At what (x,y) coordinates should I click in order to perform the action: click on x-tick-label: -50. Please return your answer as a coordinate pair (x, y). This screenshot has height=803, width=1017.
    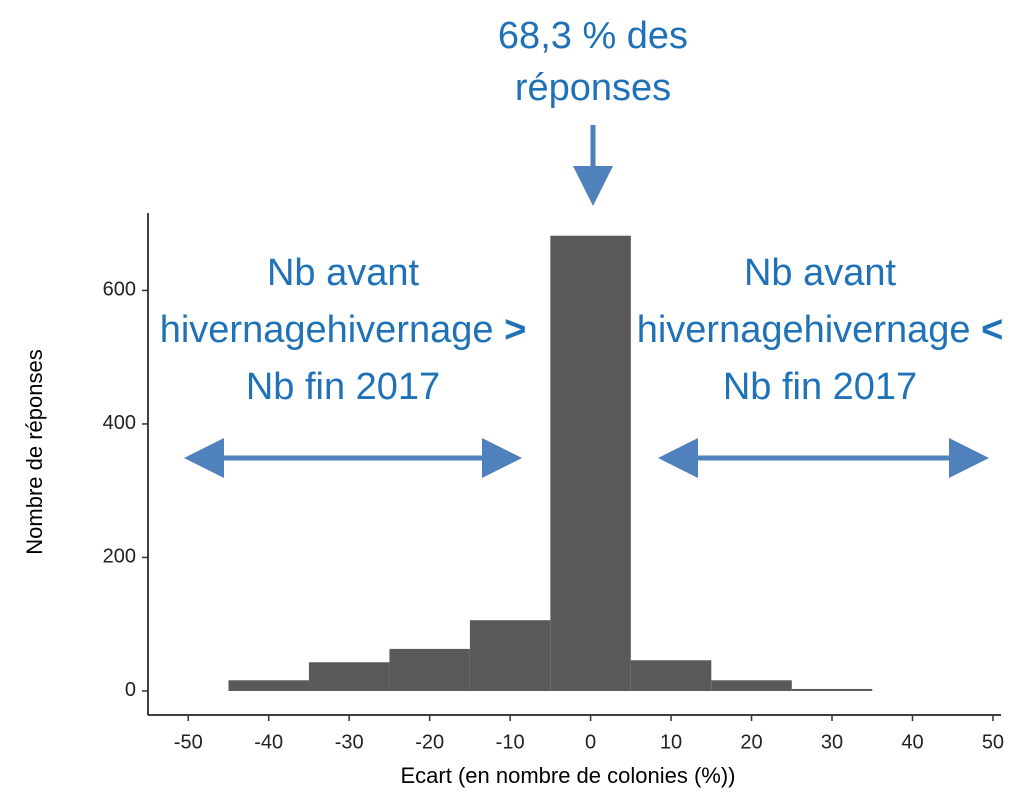
    Looking at the image, I should click on (188, 742).